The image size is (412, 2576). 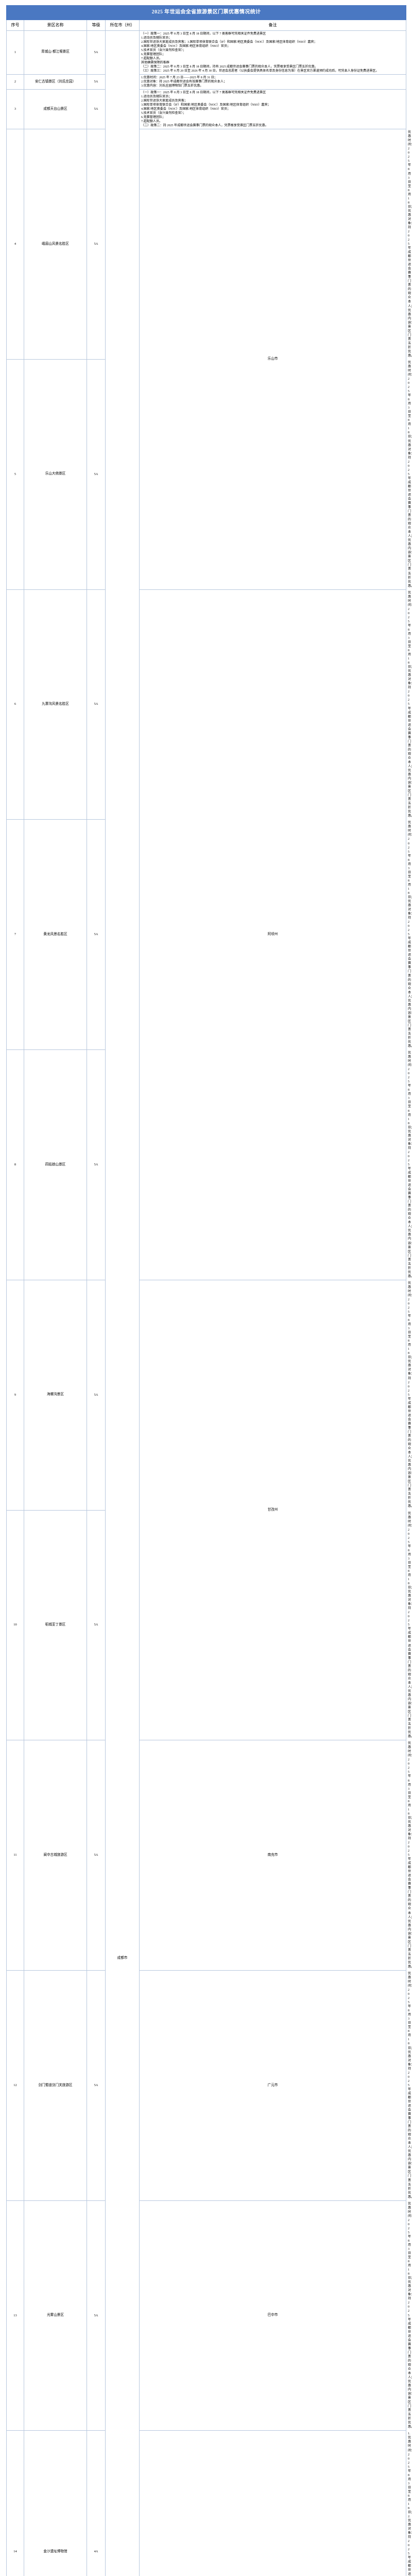 What do you see at coordinates (15, 25) in the screenshot?
I see `column-header-index: 序号` at bounding box center [15, 25].